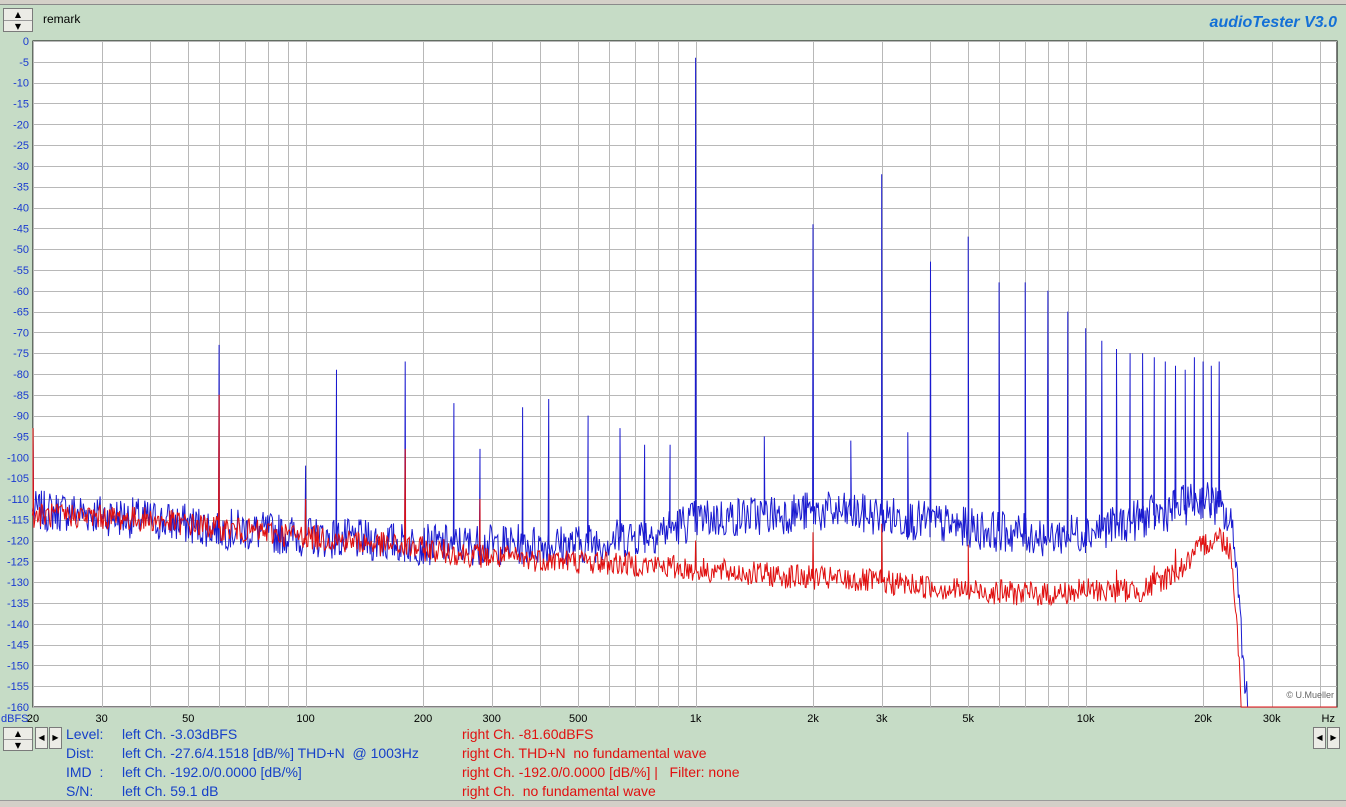 This screenshot has height=807, width=1346. What do you see at coordinates (18, 708) in the screenshot?
I see `y-tick-label: -160` at bounding box center [18, 708].